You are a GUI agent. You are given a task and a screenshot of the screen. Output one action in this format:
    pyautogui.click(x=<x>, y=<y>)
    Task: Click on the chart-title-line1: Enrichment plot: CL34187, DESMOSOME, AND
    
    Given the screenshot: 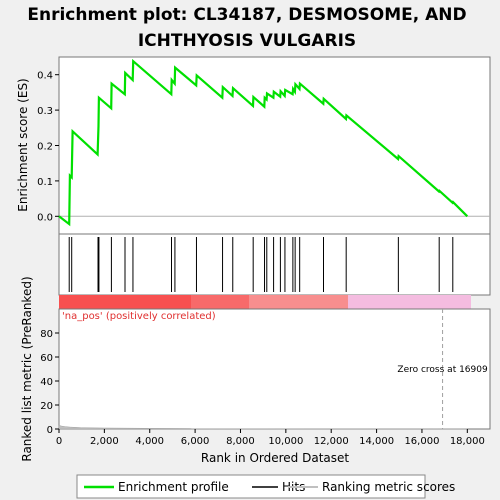 What is the action you would take?
    pyautogui.click(x=246, y=15)
    